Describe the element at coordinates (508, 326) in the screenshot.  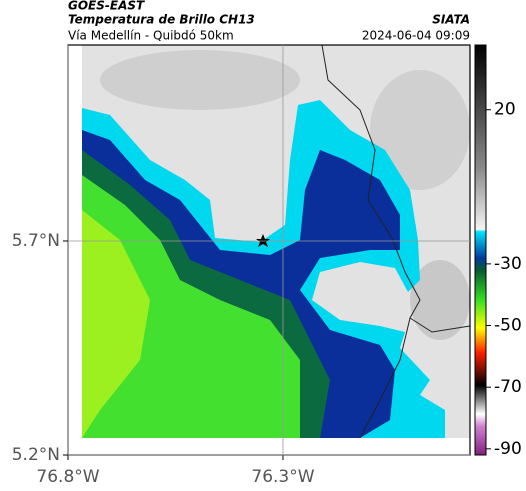
I see `colorbar-tick-label: -50` at that location.